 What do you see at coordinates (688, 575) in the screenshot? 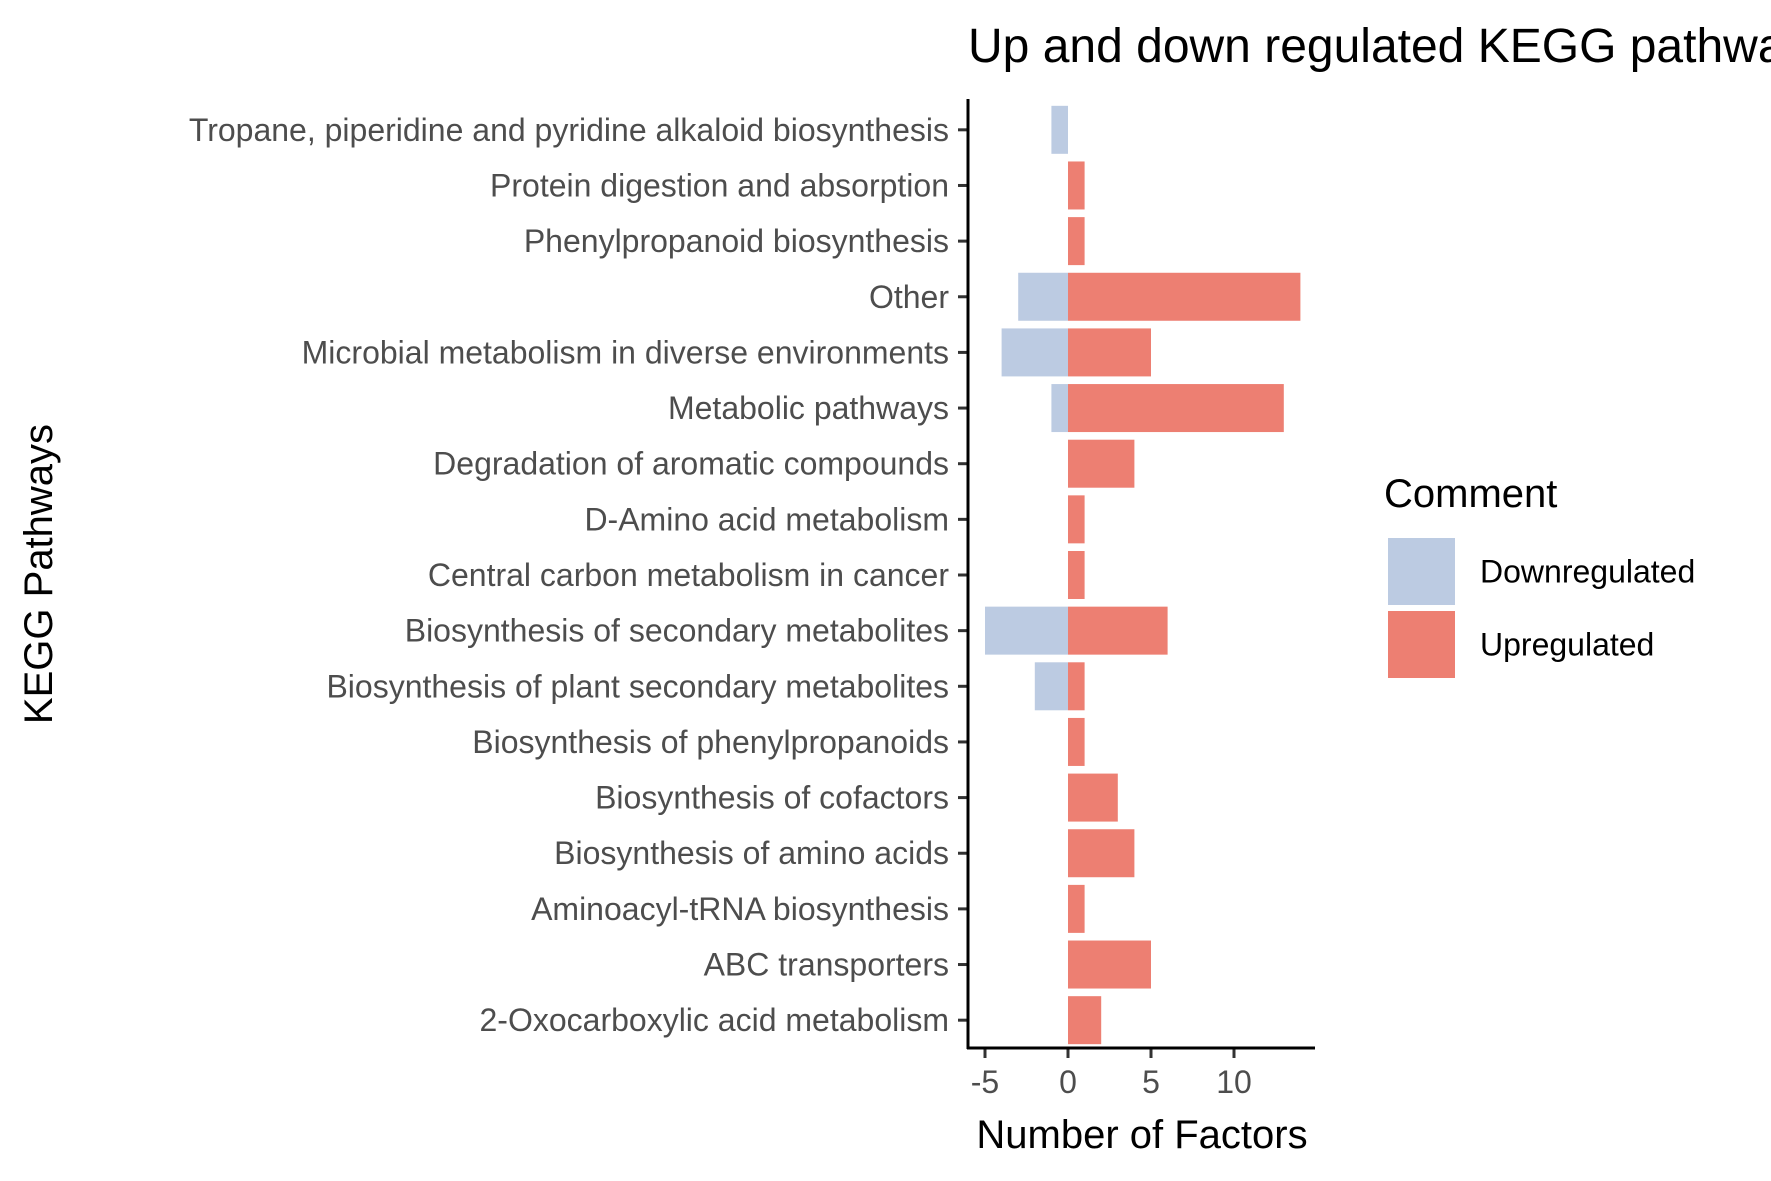
I see `y-tick-label: Central carbon metabolism in cancer` at bounding box center [688, 575].